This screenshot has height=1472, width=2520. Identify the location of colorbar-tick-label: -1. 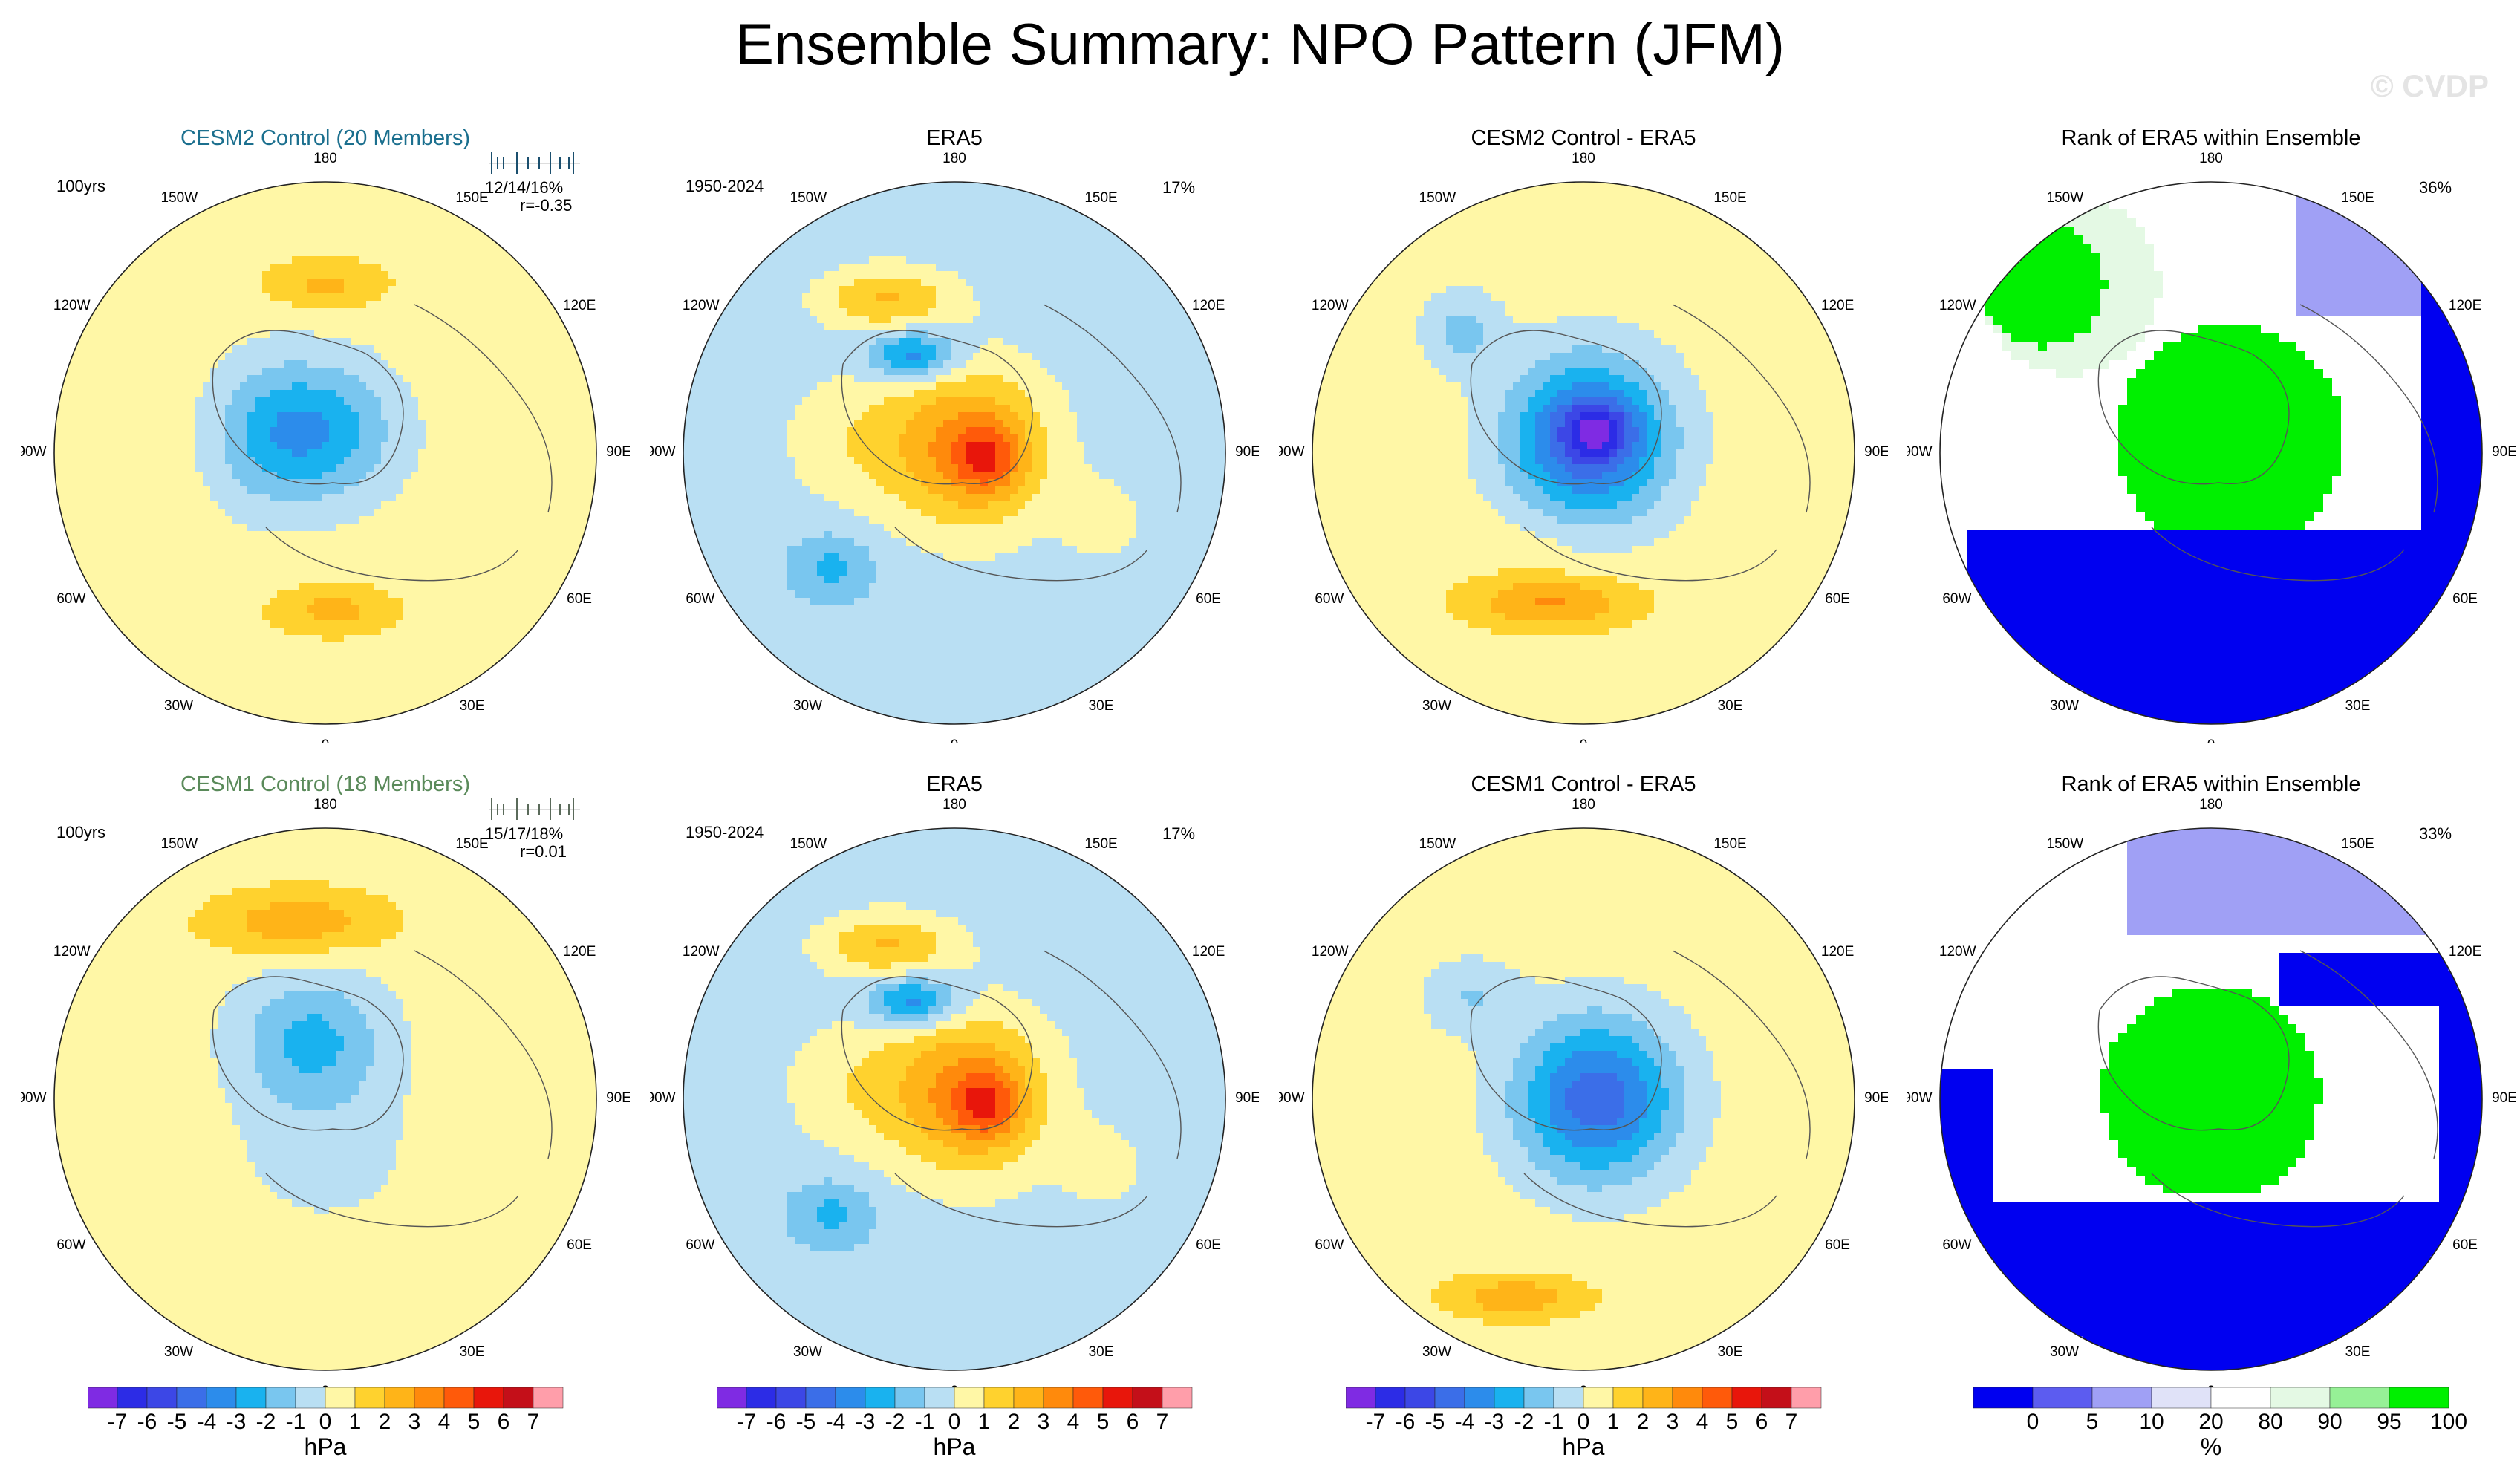
(925, 1423).